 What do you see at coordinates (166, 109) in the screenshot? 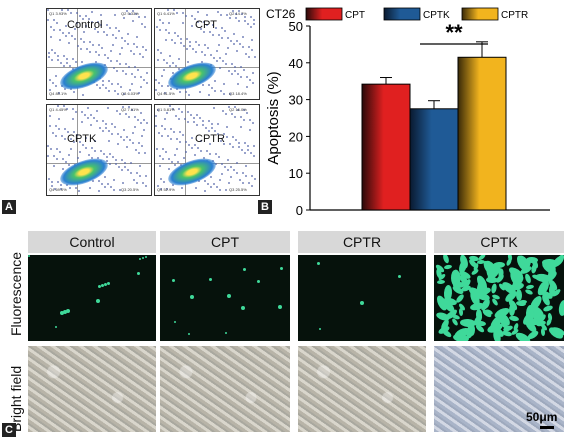
I see `quadrant-value: Q1 5.81%` at bounding box center [166, 109].